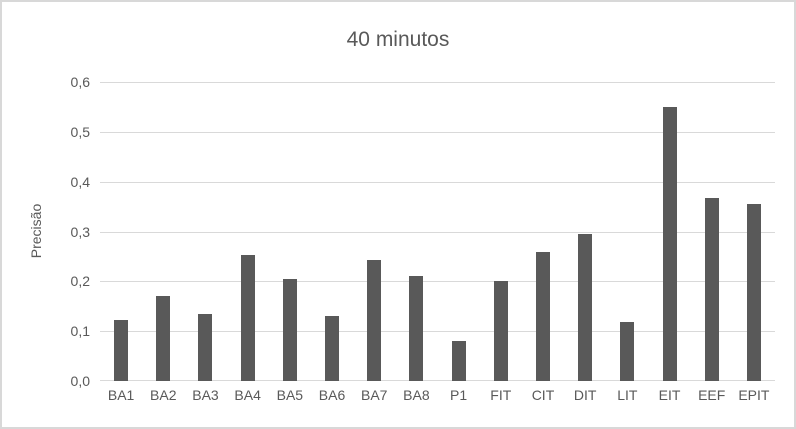 The width and height of the screenshot is (796, 429). I want to click on y-tick-label: 0,3, so click(80, 231).